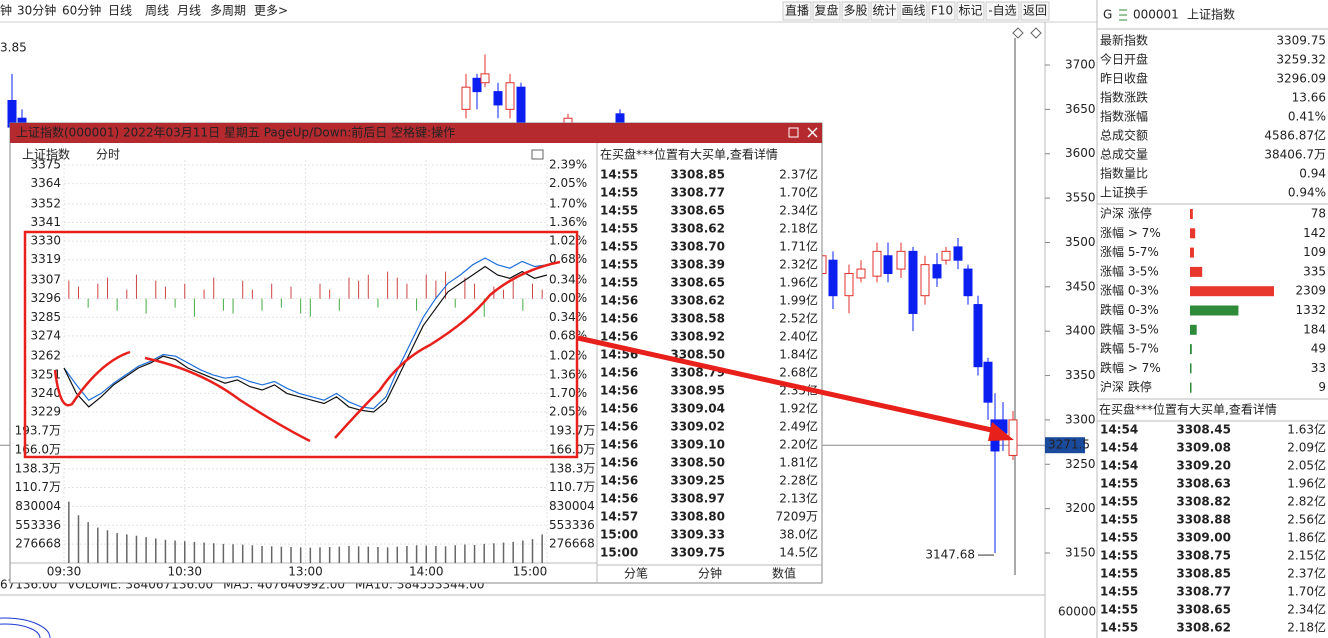  Describe the element at coordinates (568, 298) in the screenshot. I see `pct-tick-label: 0.00%` at that location.